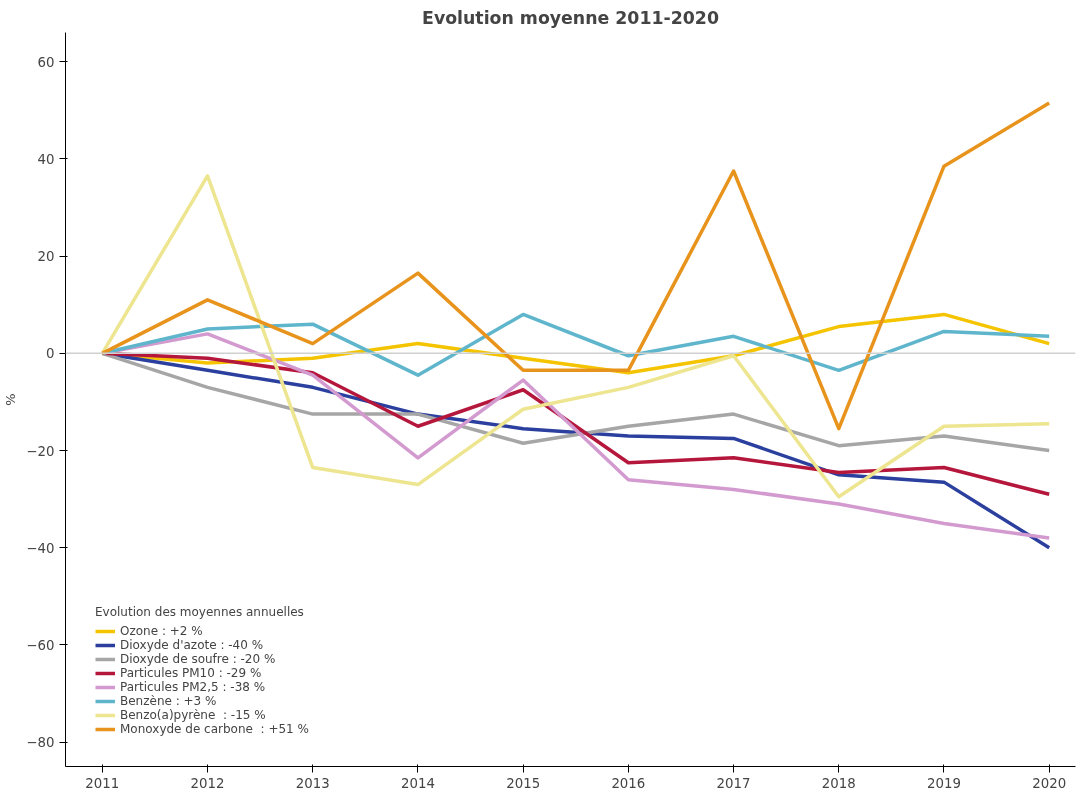 The height and width of the screenshot is (799, 1090). I want to click on legend-label: Benzène : +3 %, so click(168, 701).